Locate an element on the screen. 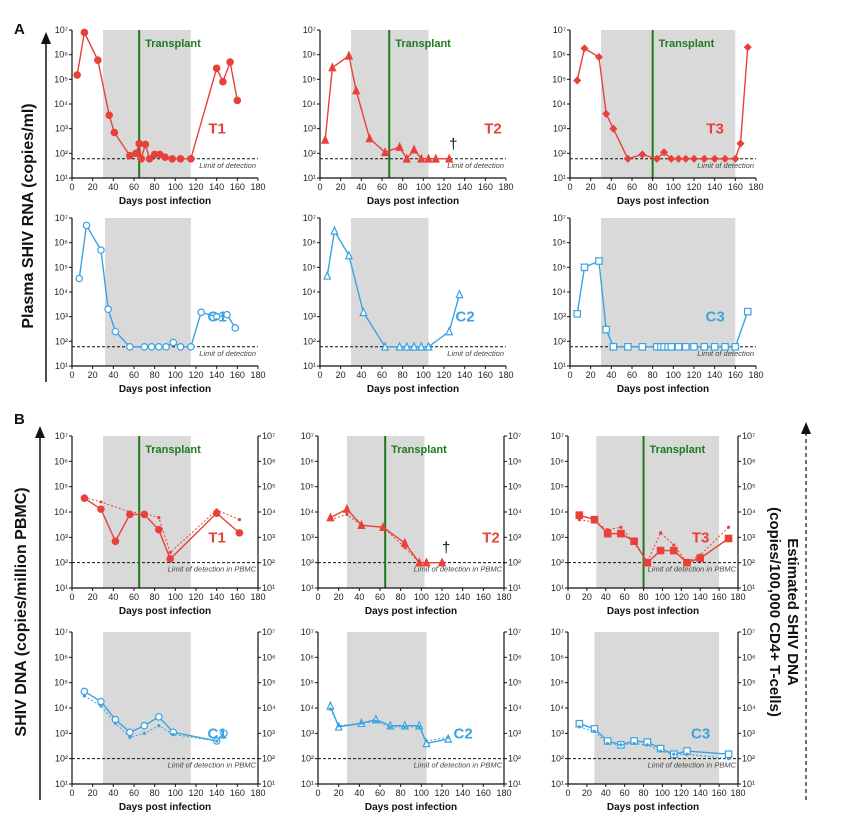 The height and width of the screenshot is (819, 850). lod-label: Limit of detection is located at coordinates (475, 165).